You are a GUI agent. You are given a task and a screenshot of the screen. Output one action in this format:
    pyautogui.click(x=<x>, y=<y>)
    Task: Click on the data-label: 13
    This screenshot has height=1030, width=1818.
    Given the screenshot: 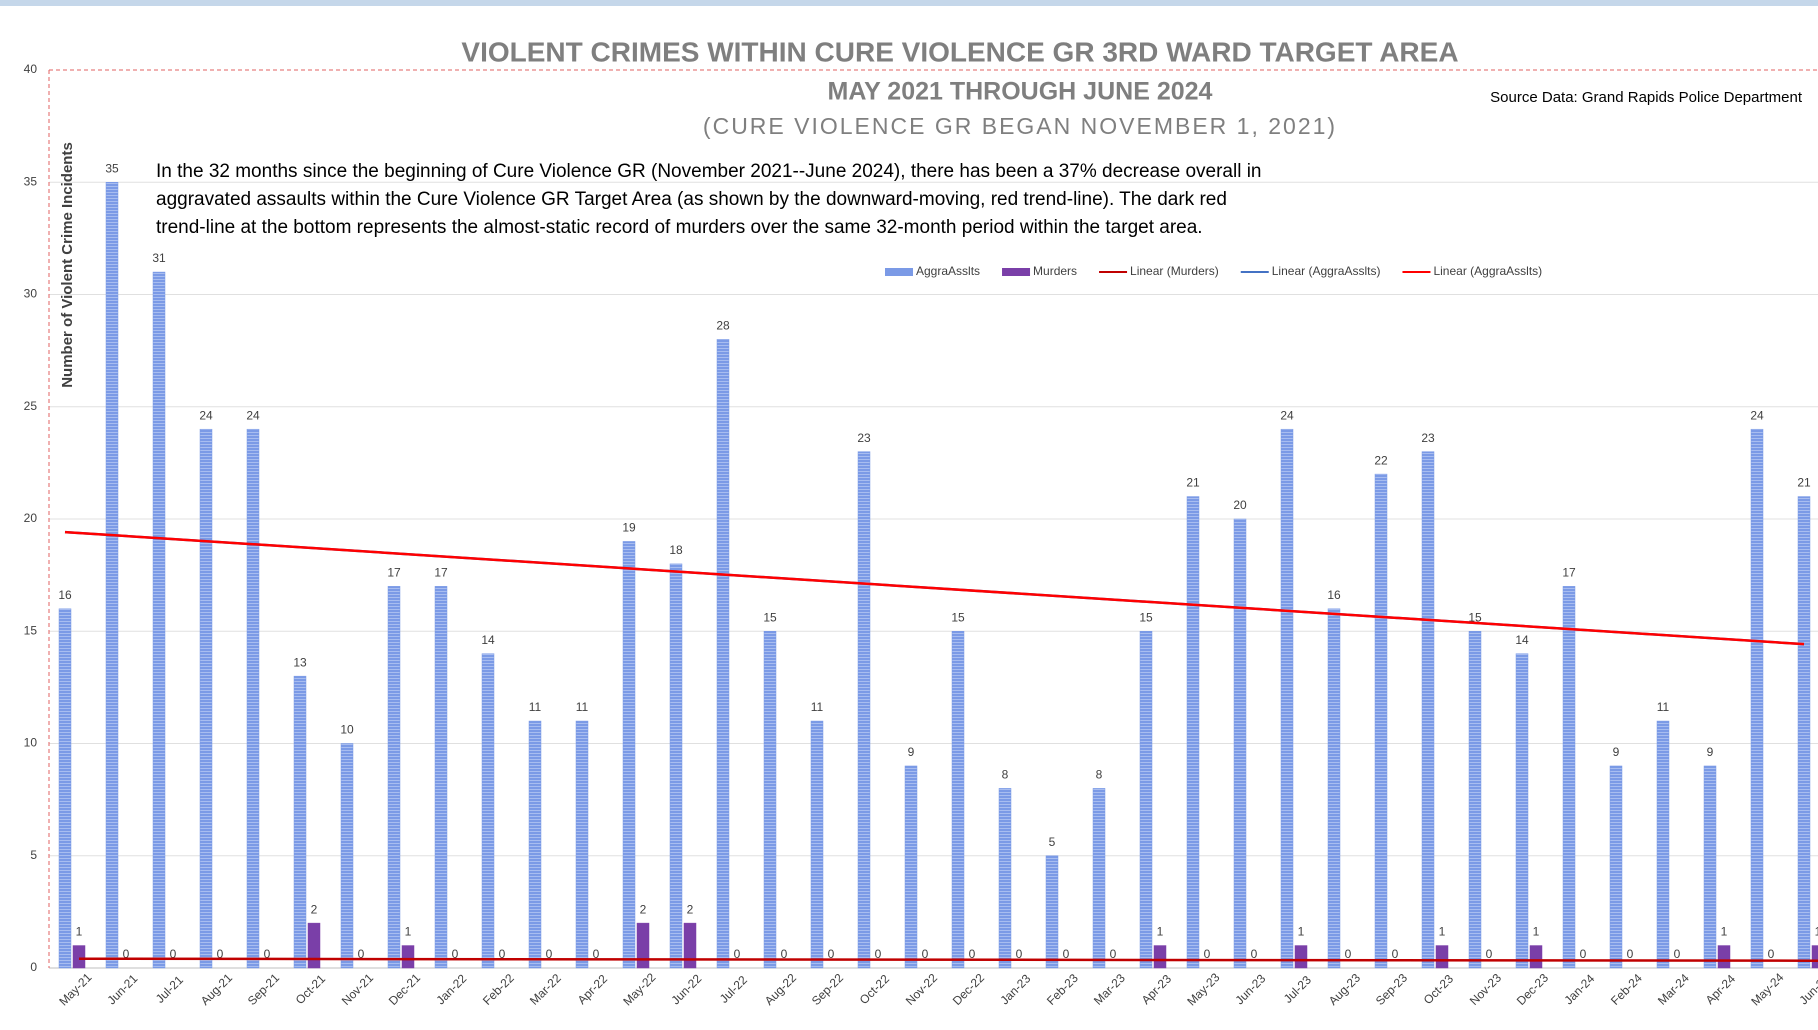 What is the action you would take?
    pyautogui.click(x=300, y=662)
    